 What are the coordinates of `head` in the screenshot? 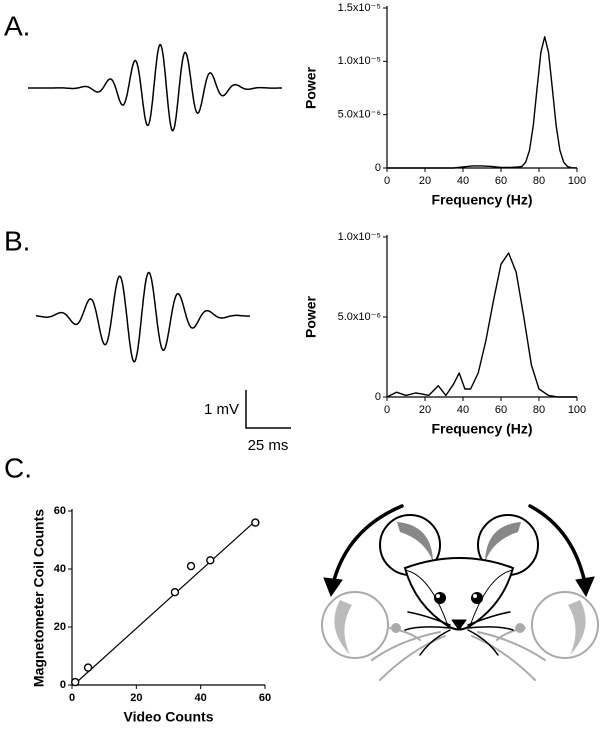 It's located at (459, 594).